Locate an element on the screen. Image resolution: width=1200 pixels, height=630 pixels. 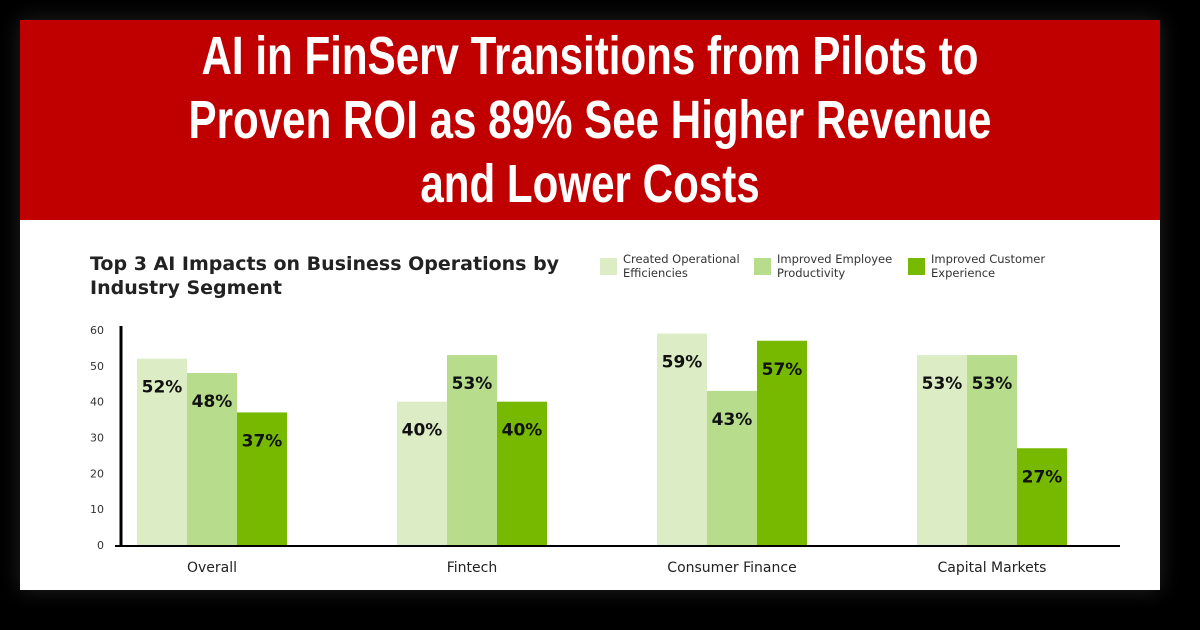
x-tick-label: Overall is located at coordinates (212, 568).